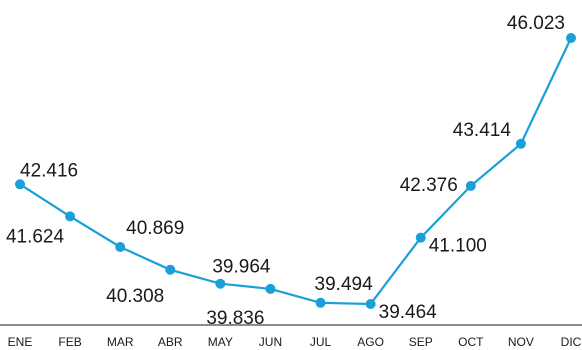  What do you see at coordinates (482, 130) in the screenshot?
I see `data-label: 43.414` at bounding box center [482, 130].